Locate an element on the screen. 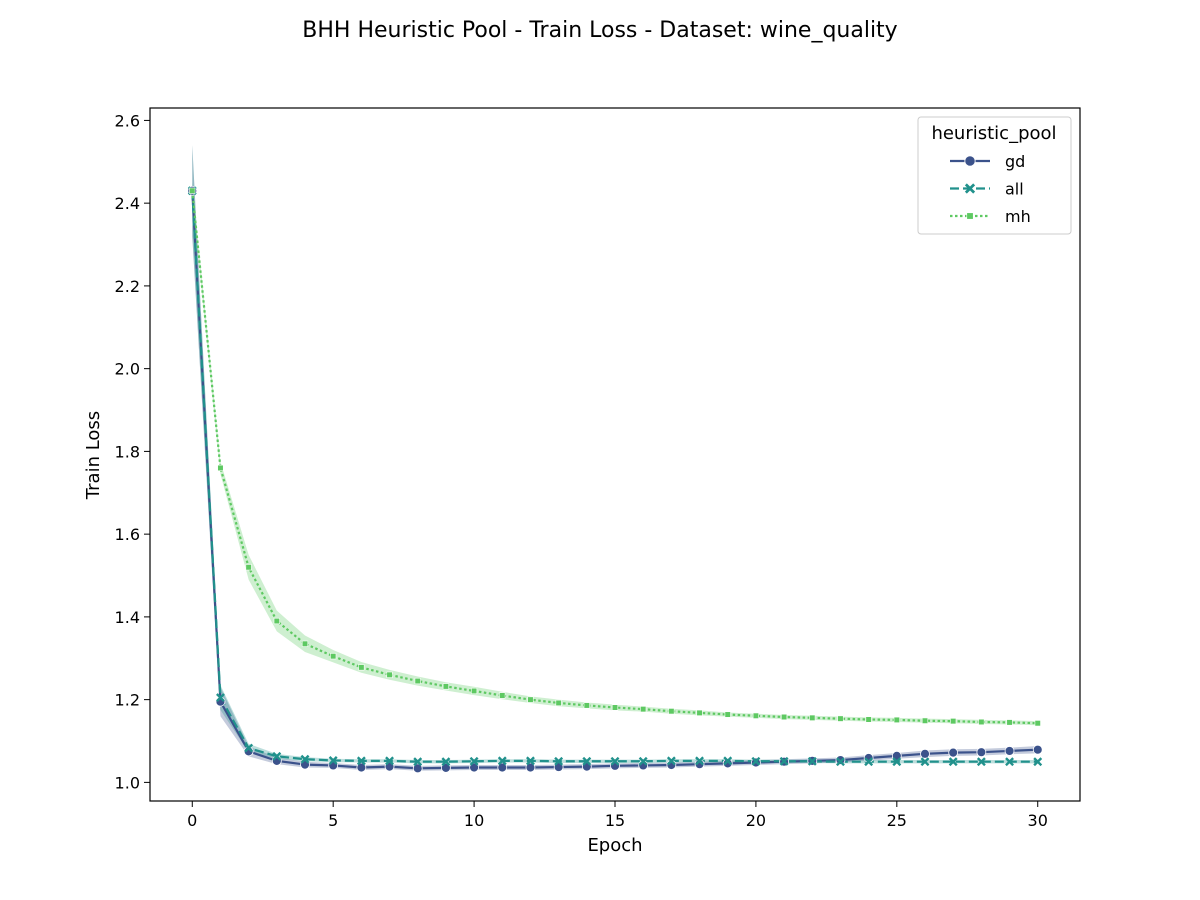  x-axis: 0 5 10 15 20 25 30 is located at coordinates (617, 815).